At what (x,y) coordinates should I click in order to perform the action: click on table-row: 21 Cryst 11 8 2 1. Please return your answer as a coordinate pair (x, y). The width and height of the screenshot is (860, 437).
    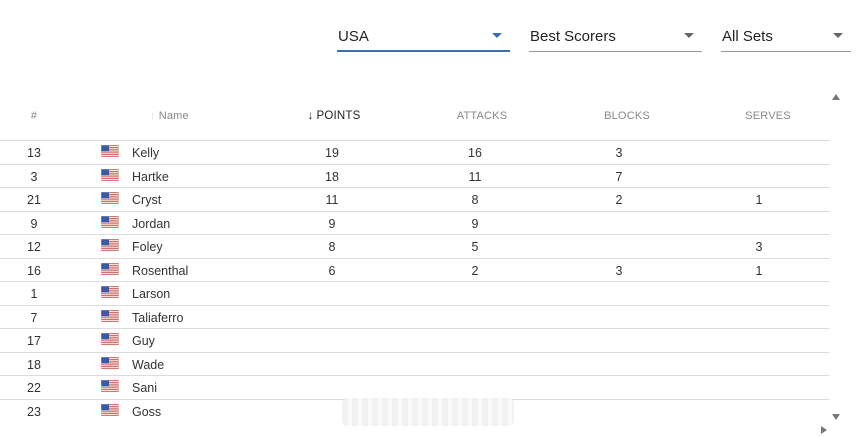
    Looking at the image, I should click on (414, 200).